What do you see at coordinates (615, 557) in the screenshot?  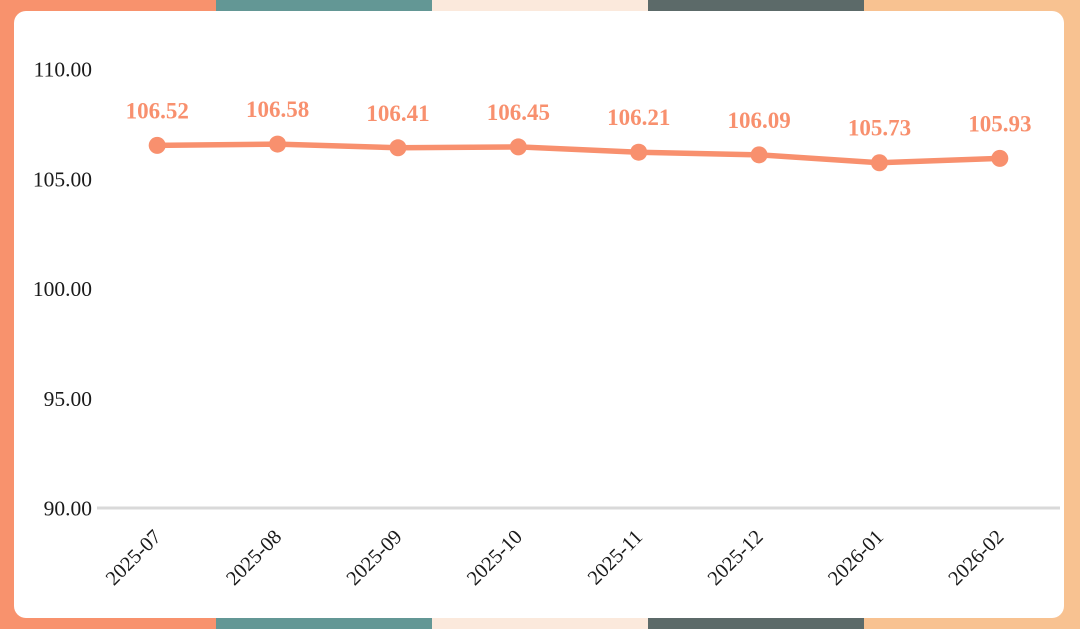 I see `x-tick-label-4: 2025-11` at bounding box center [615, 557].